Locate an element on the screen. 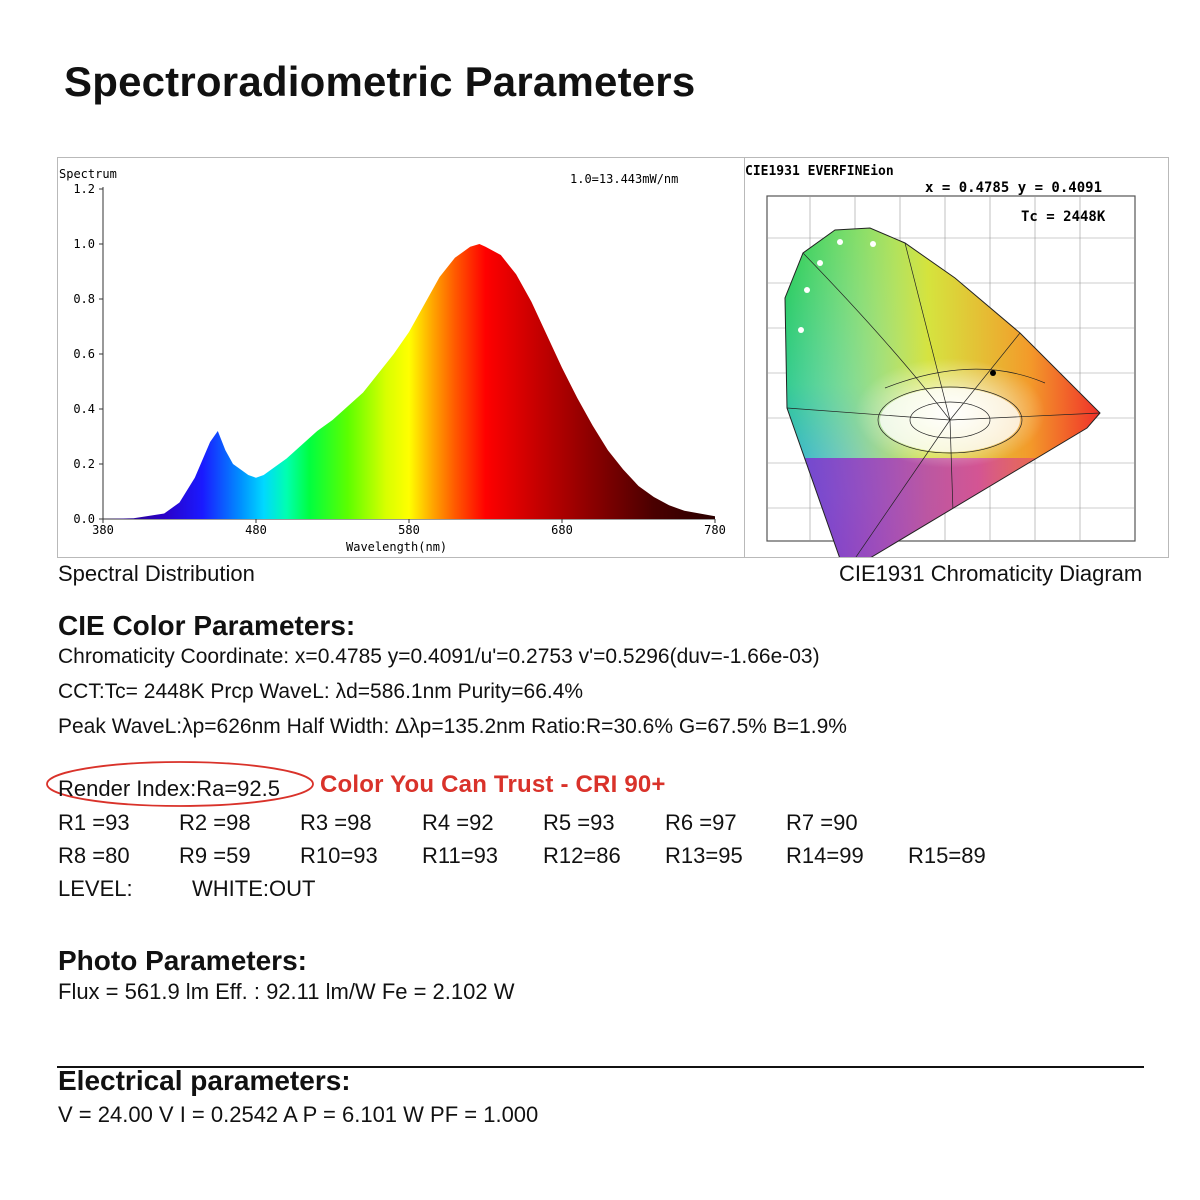 The image size is (1200, 1200). cie-measured-point is located at coordinates (993, 373).